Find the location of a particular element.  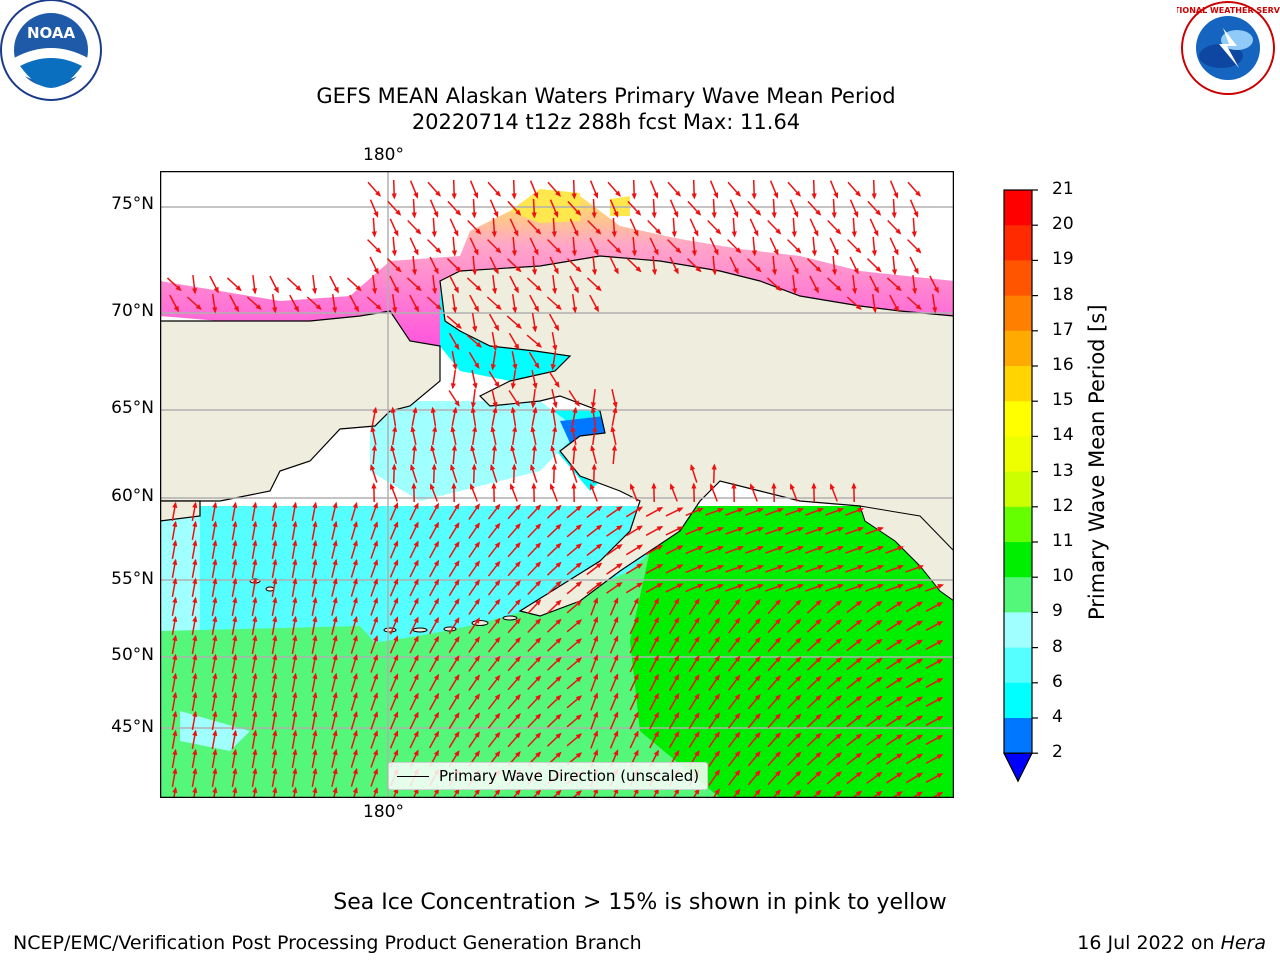

lat-label: 75°N is located at coordinates (132, 204).